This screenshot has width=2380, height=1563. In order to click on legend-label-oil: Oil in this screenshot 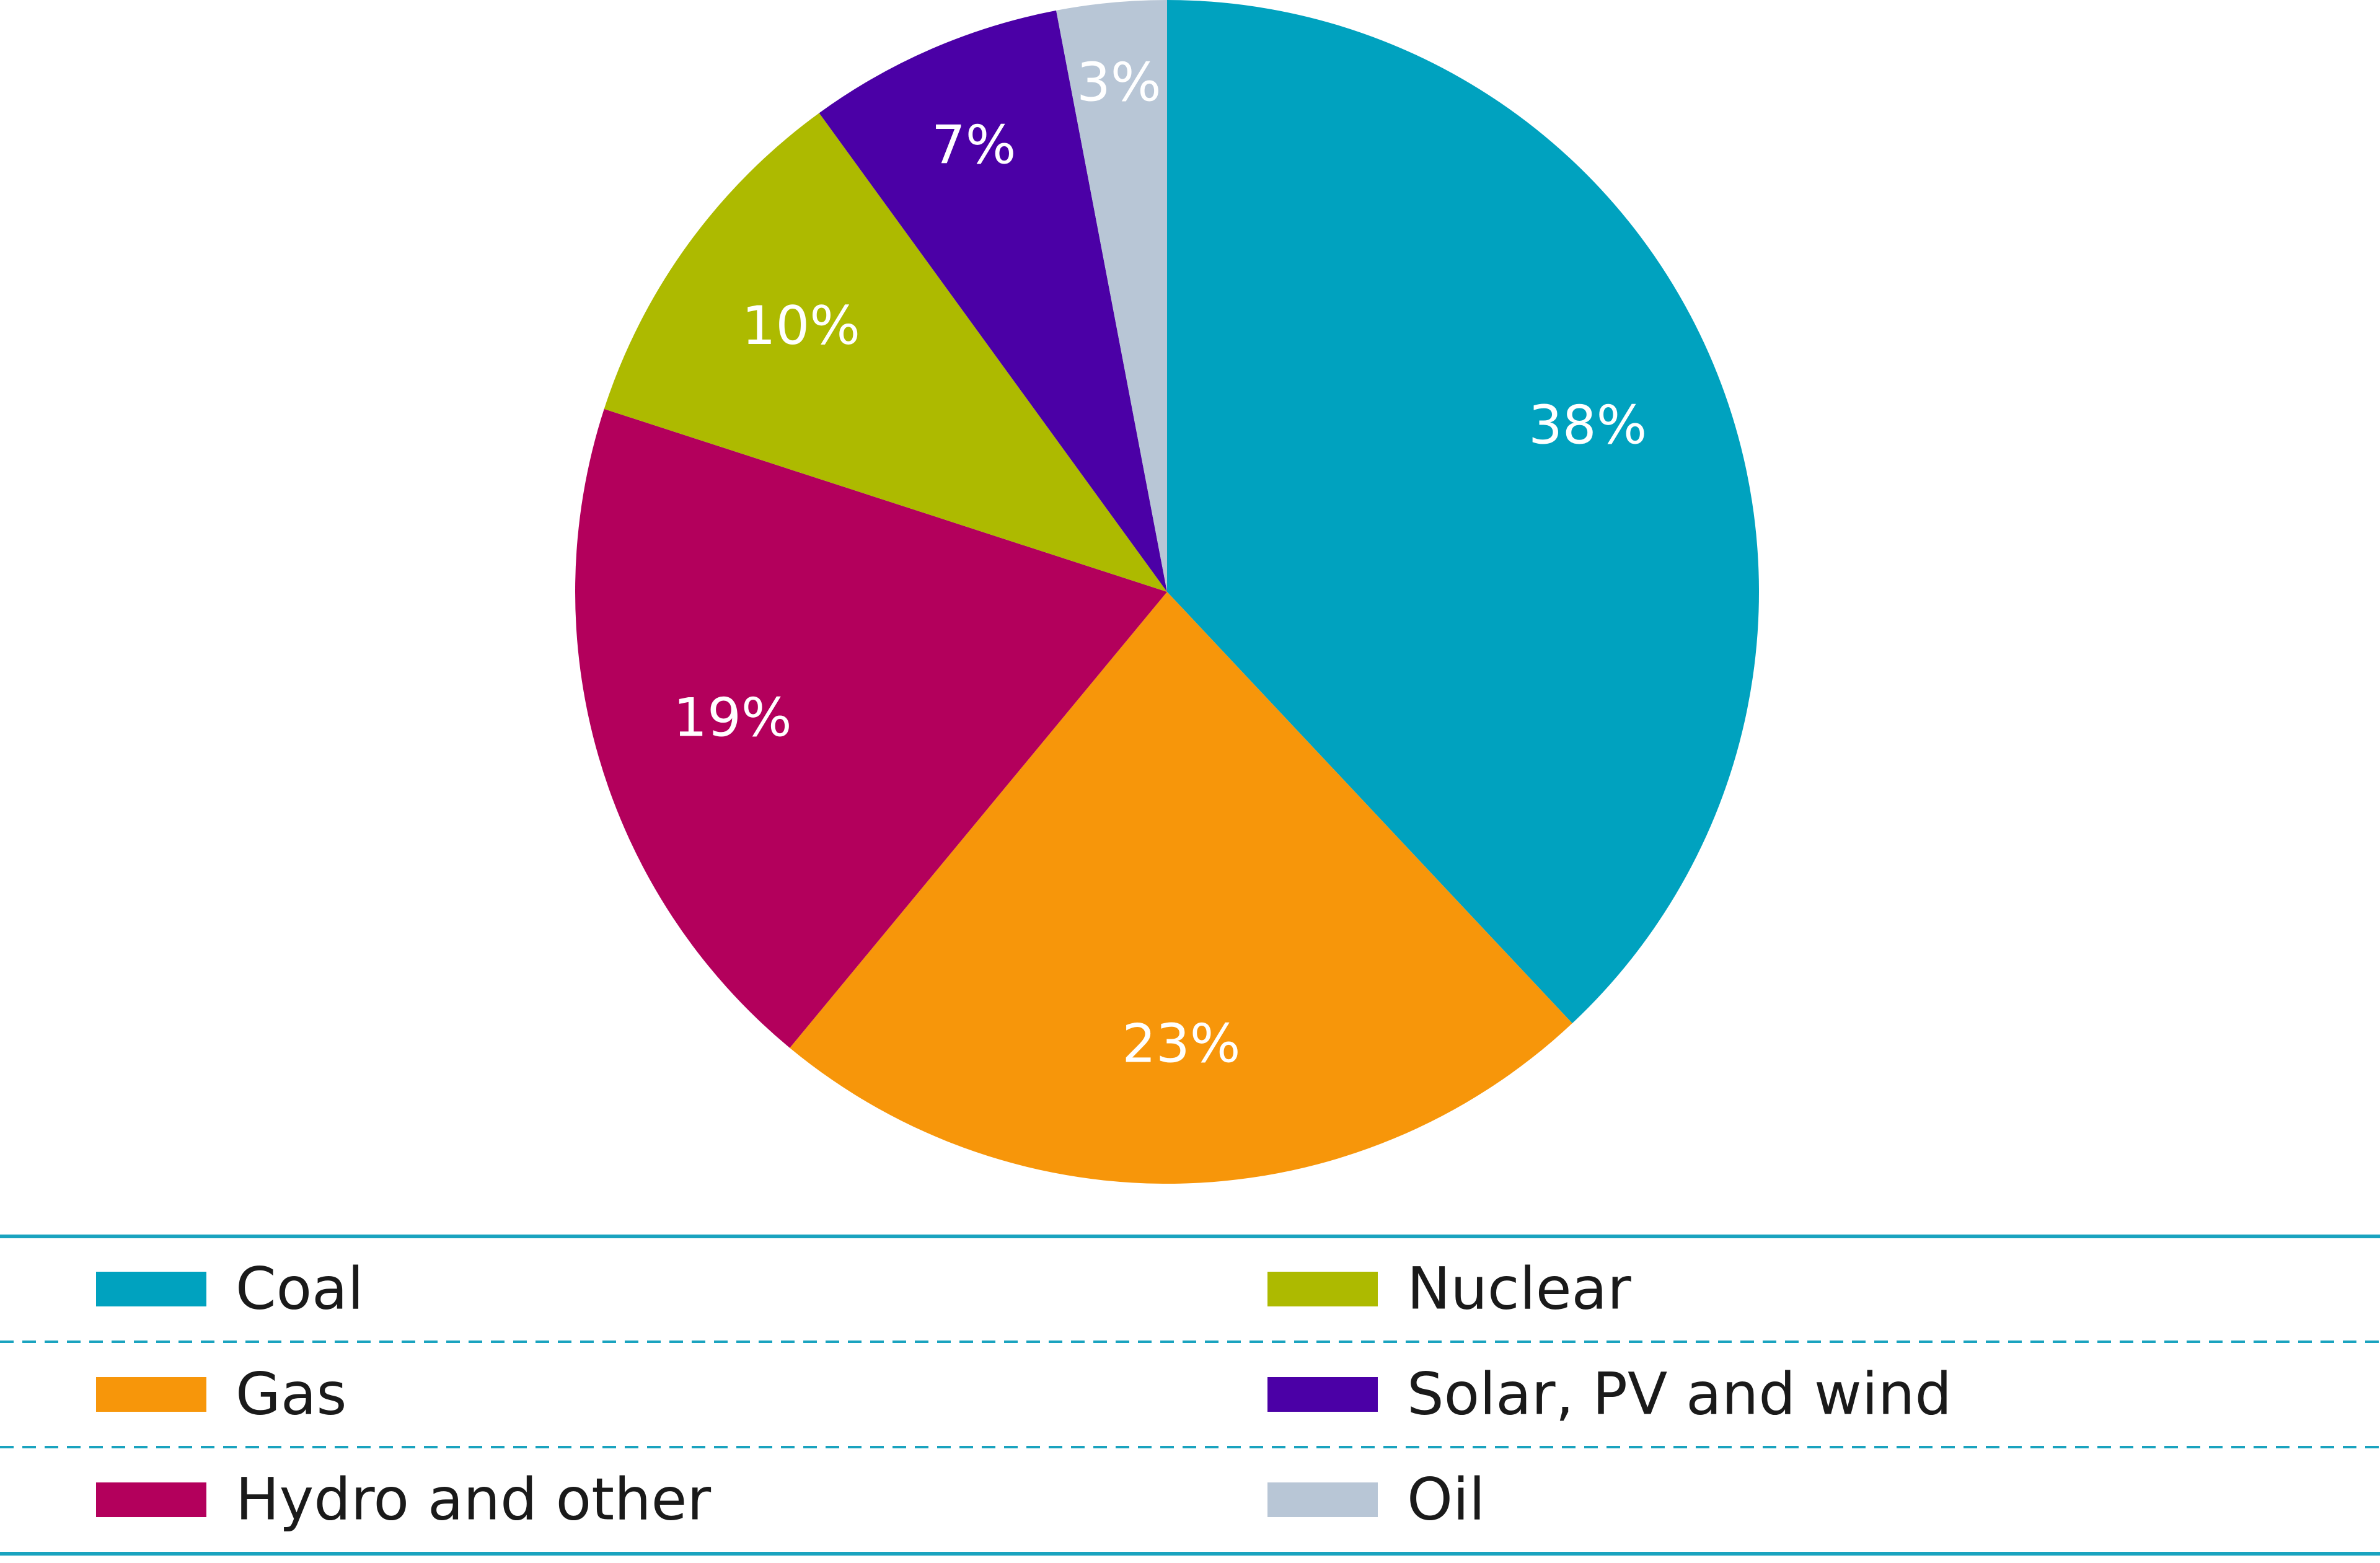, I will do `click(1446, 1500)`.